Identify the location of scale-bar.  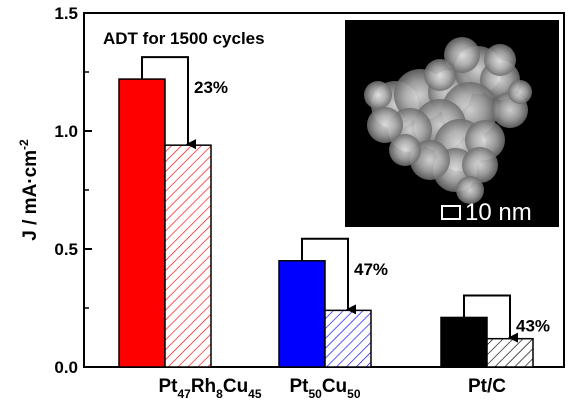
(451, 212).